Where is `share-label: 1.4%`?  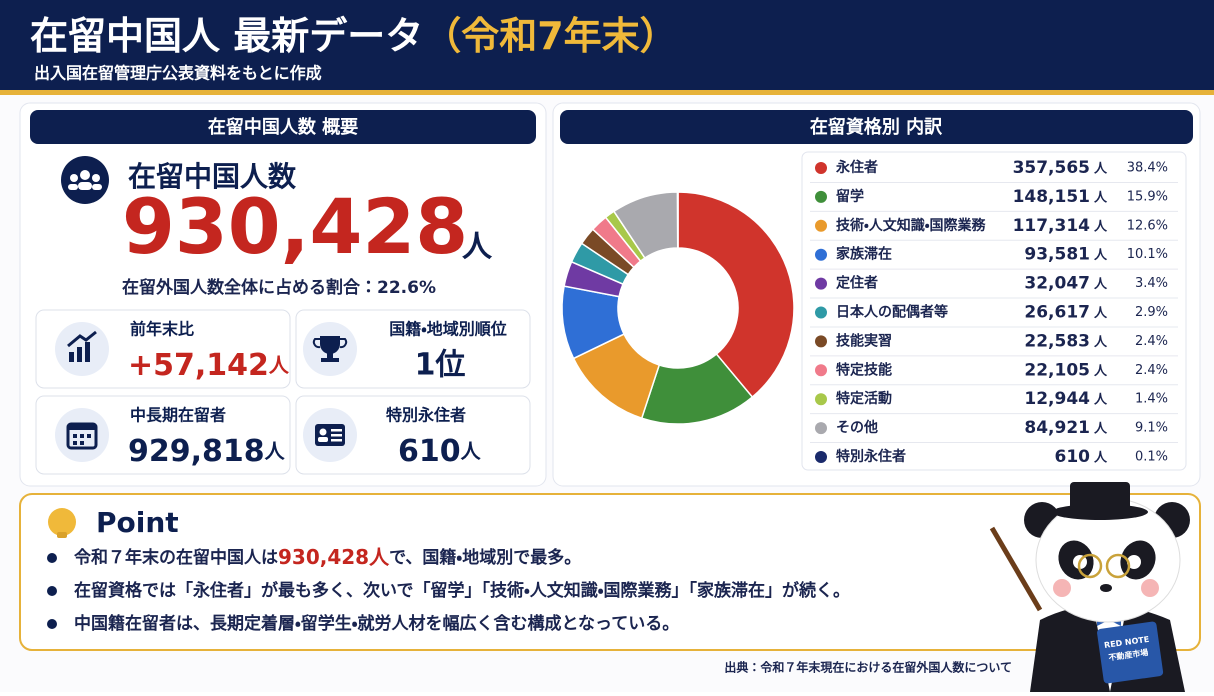
share-label: 1.4% is located at coordinates (1151, 399).